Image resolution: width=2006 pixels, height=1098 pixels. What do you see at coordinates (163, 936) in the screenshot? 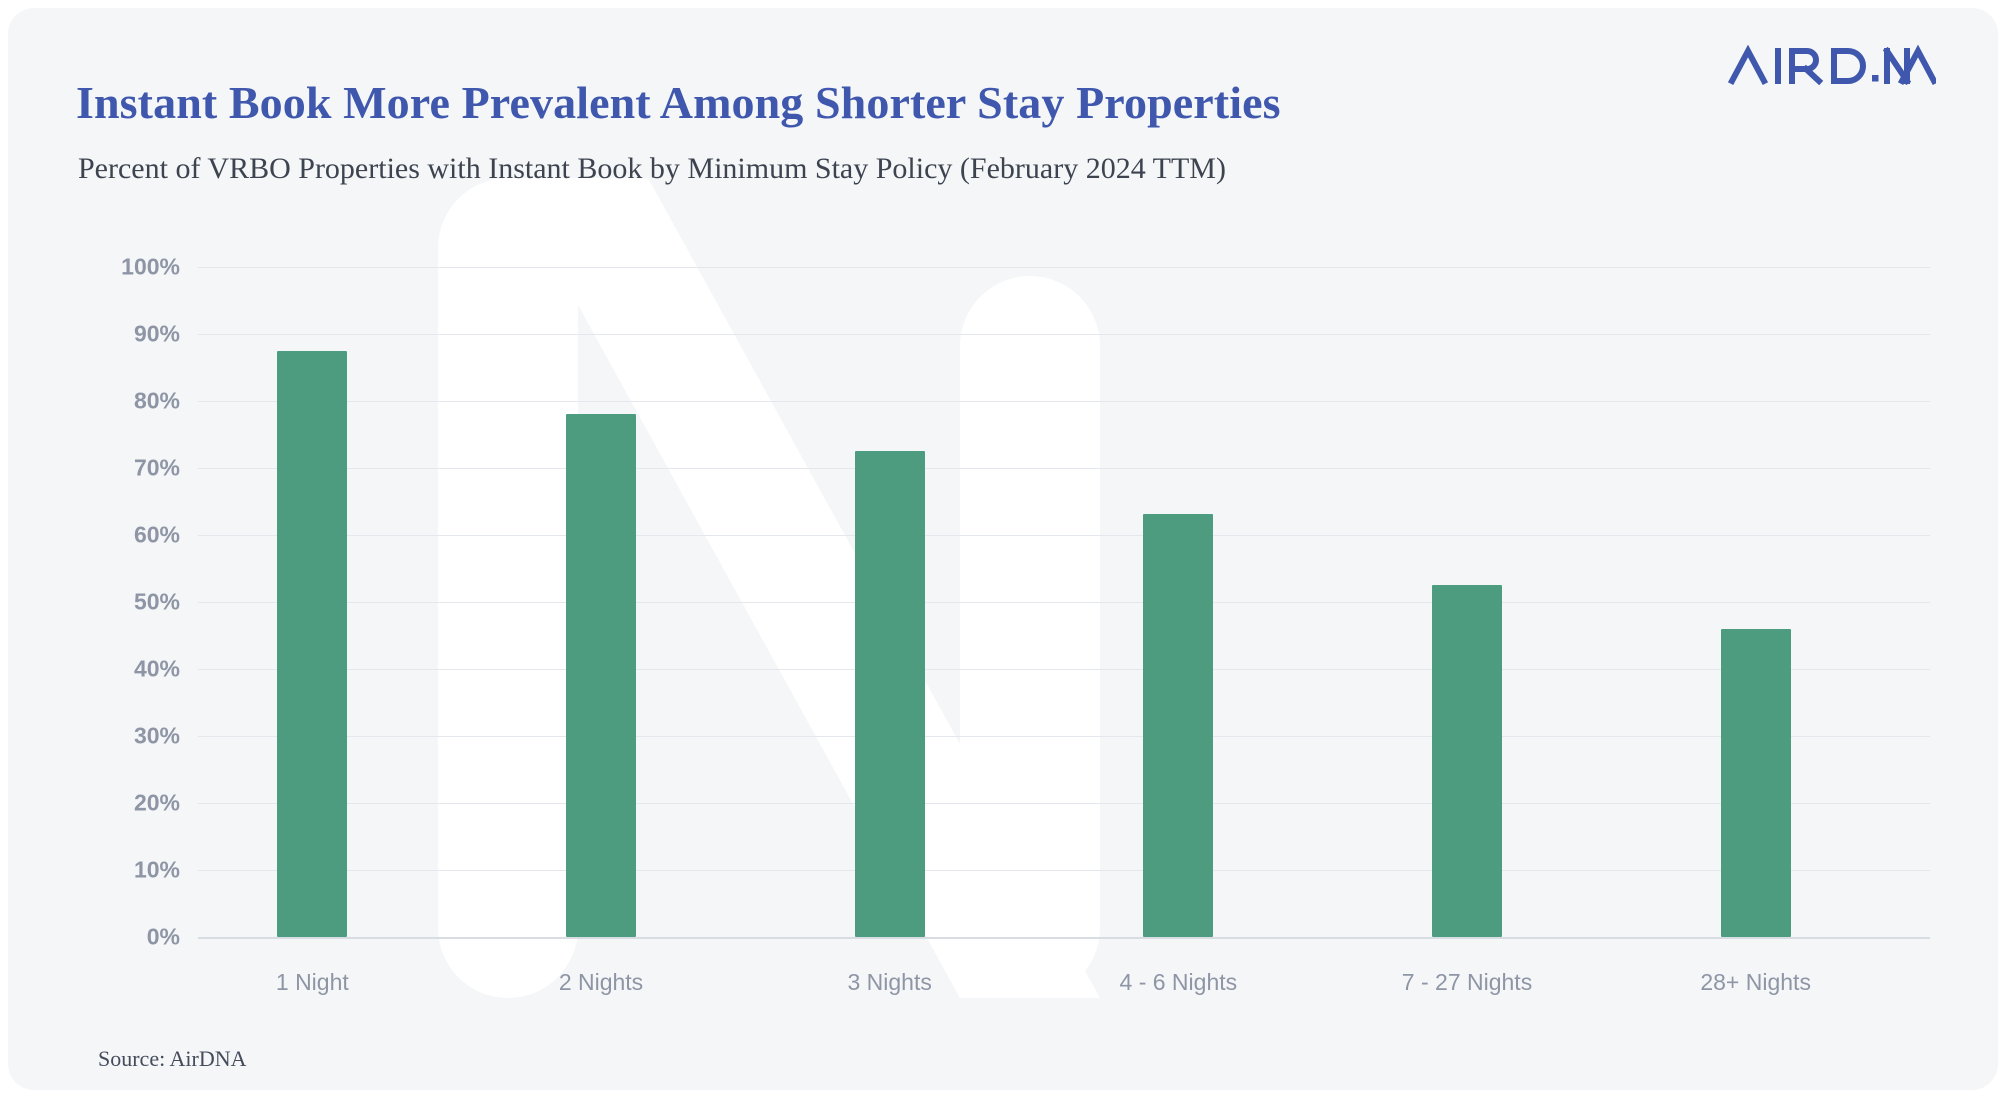
I see `y-axis-tick-label: 0%` at bounding box center [163, 936].